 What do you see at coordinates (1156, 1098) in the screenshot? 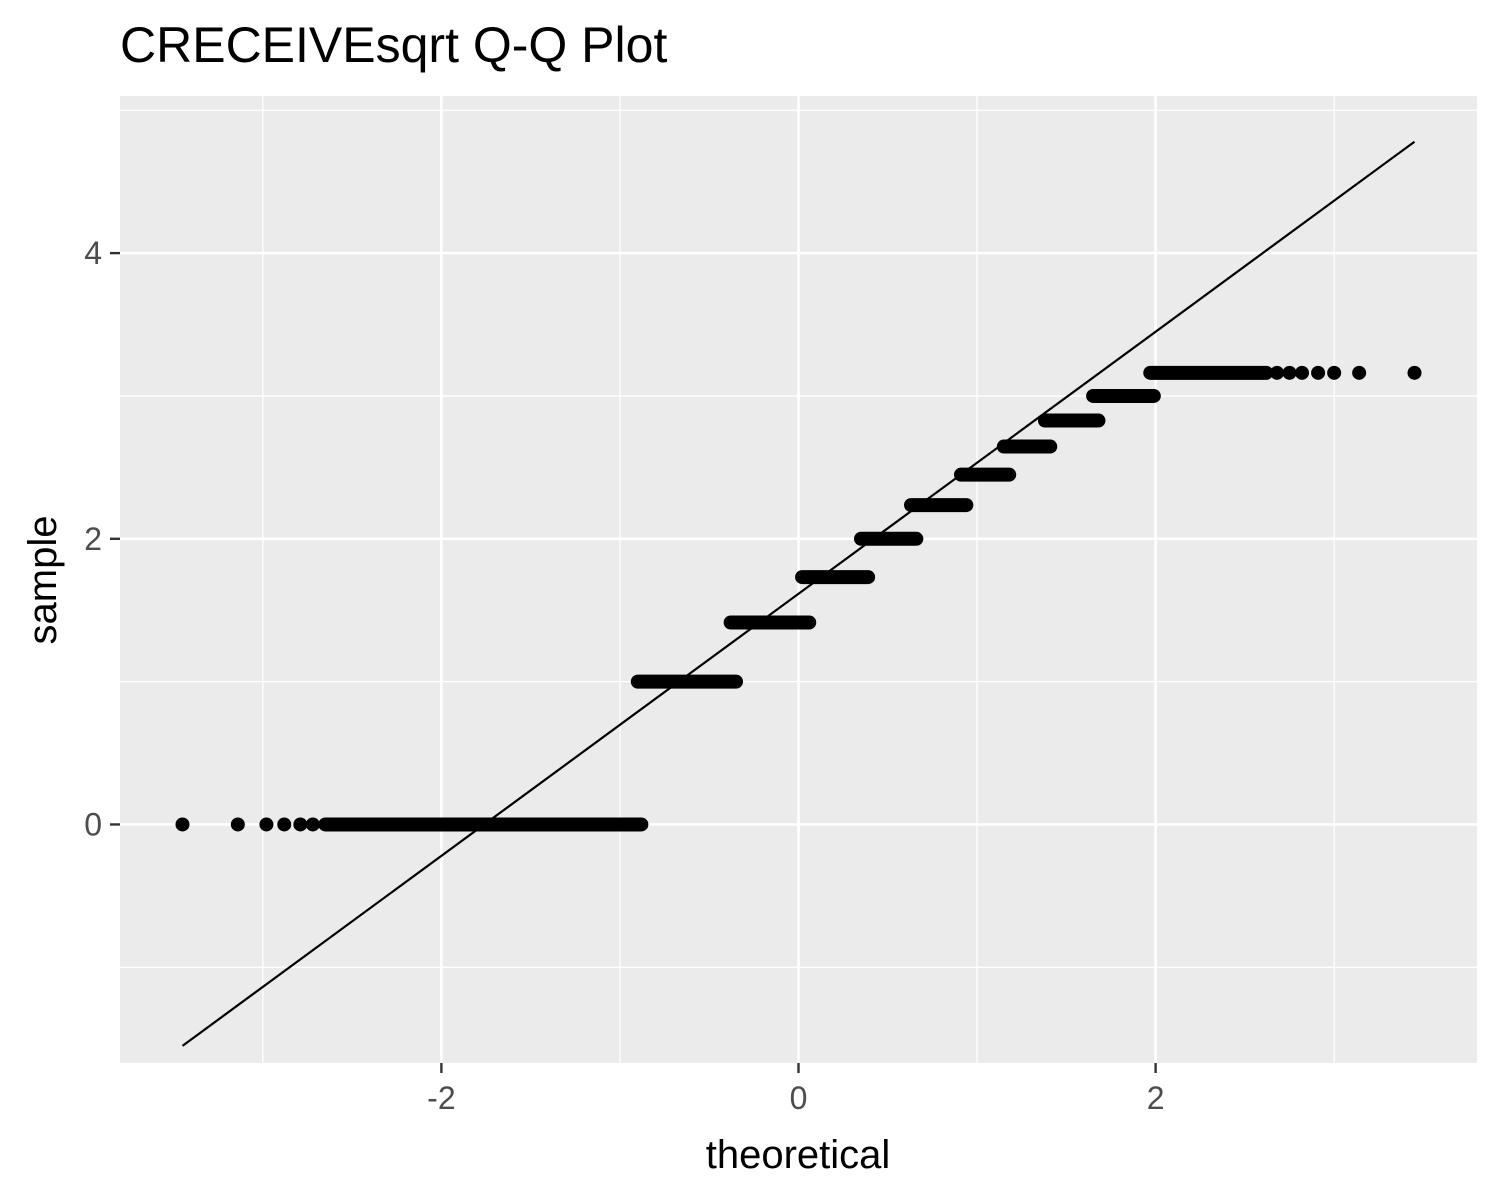
I see `x-tick-label: 2` at bounding box center [1156, 1098].